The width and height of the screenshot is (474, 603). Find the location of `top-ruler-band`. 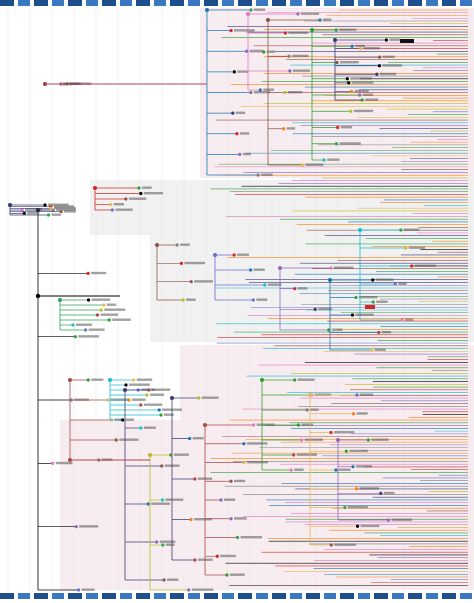

top-ruler-band is located at coordinates (237, 3).